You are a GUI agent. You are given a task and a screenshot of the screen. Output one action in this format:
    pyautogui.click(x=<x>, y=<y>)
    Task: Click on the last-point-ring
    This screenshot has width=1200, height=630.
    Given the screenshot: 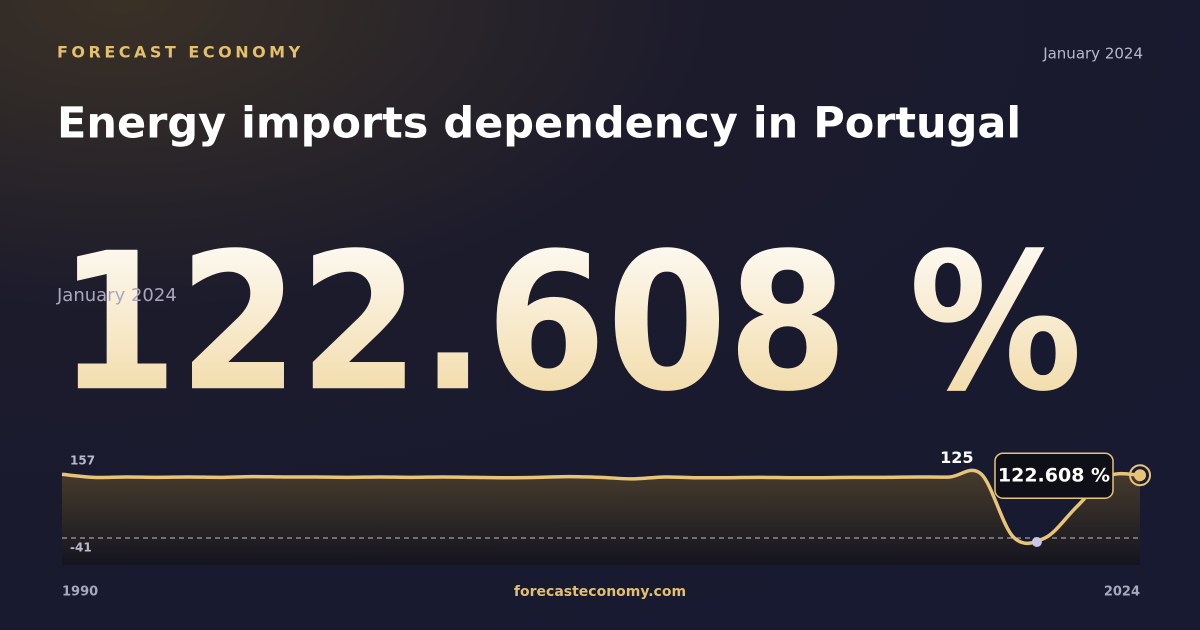 What is the action you would take?
    pyautogui.click(x=1140, y=475)
    